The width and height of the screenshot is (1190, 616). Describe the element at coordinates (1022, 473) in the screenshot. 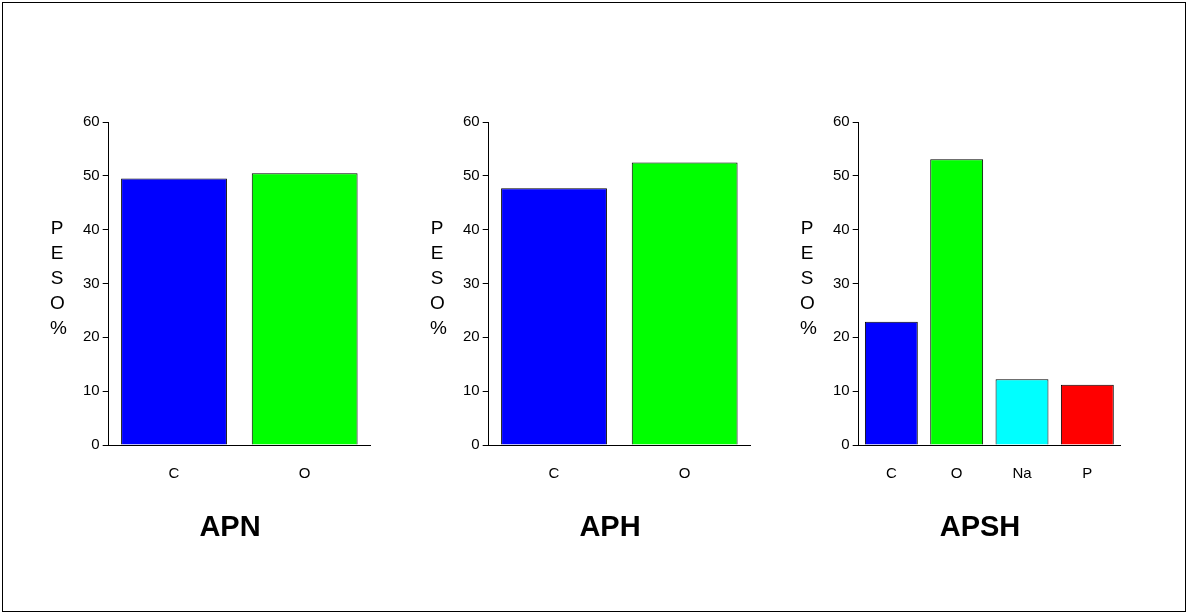

I see `x-tick-label: Na` at that location.